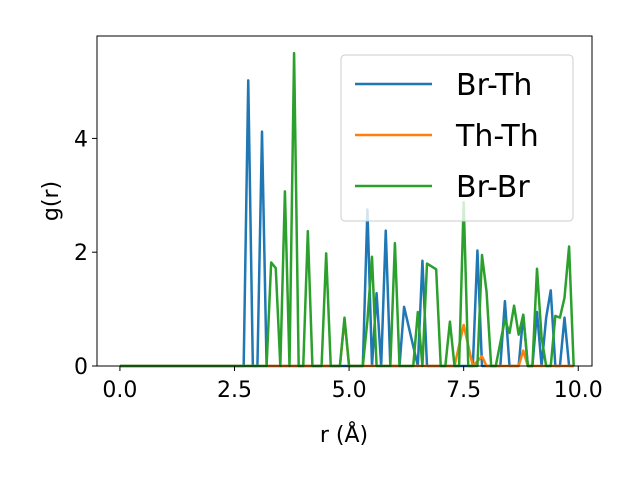 This screenshot has height=480, width=640. I want to click on legend-label-th-th: Th-Th, so click(497, 136).